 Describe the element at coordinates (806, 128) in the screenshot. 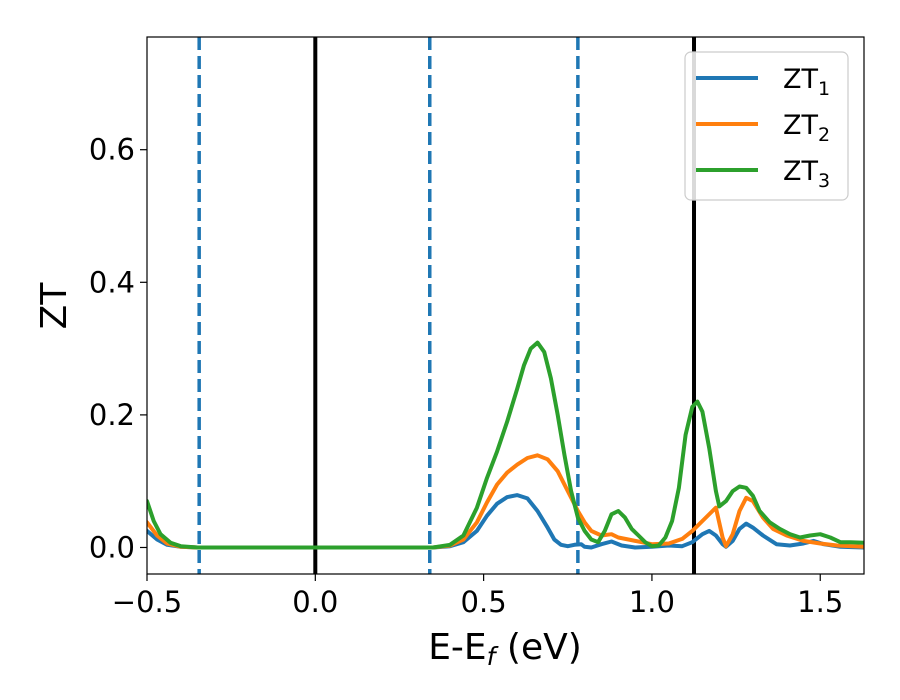

I see `legend-label-zt2: ZT2` at that location.